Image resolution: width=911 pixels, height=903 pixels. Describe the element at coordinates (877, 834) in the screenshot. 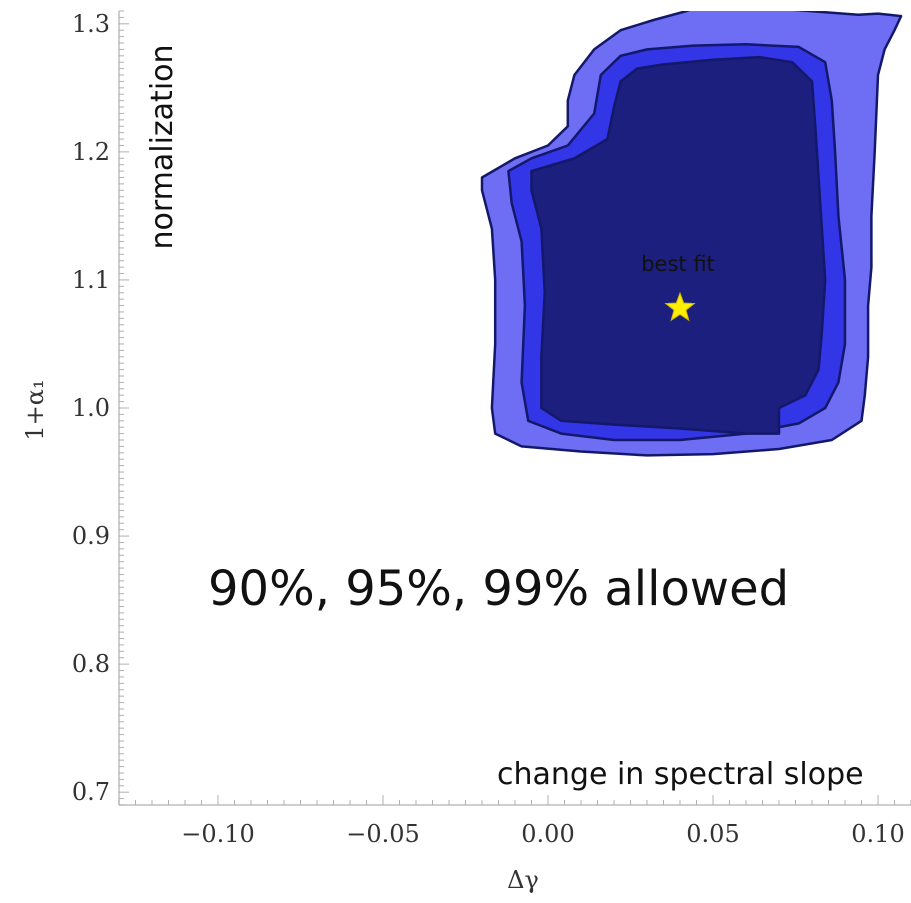

I see `x-tick-label: 0.10` at that location.